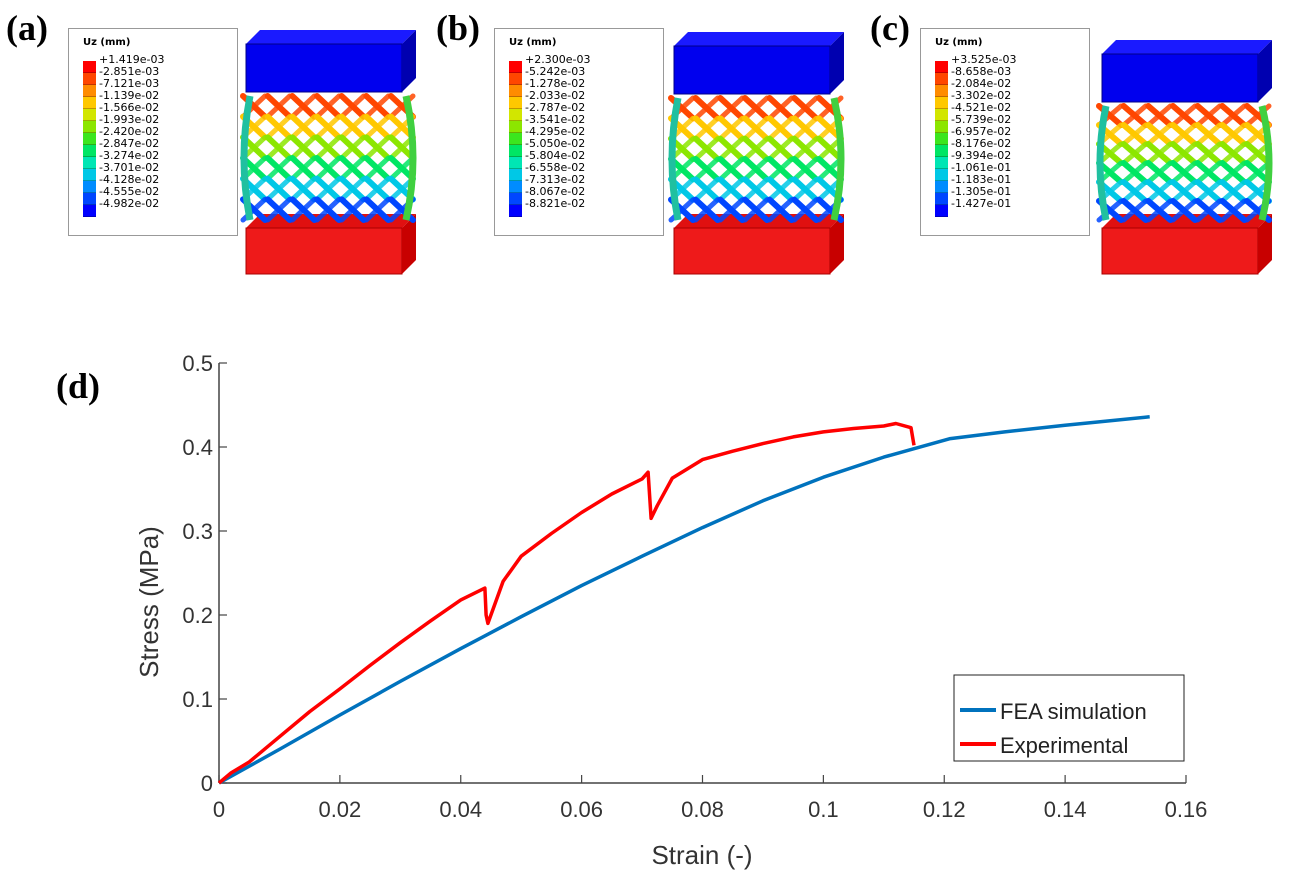  I want to click on x-axis-label: Strain (-), so click(701, 855).